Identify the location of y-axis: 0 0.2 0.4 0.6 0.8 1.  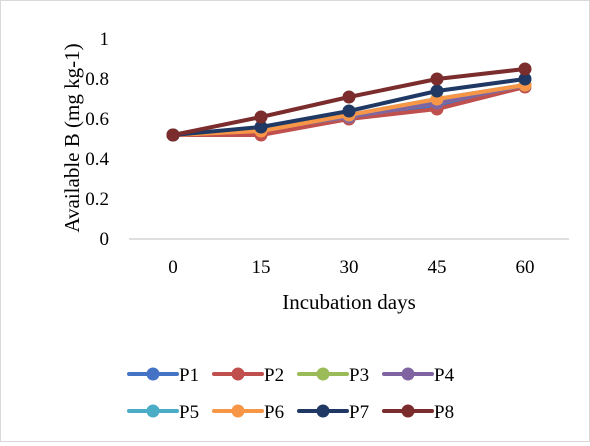
(97, 139).